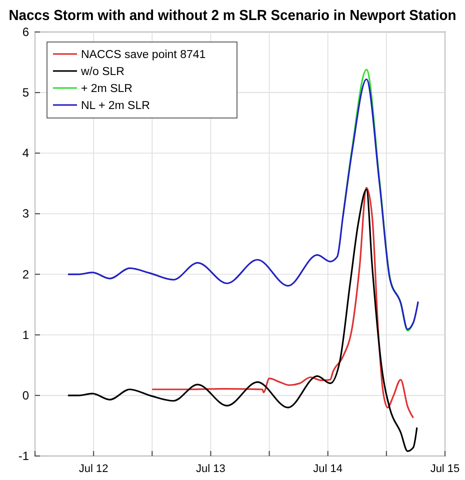  I want to click on y-tick-label: 2, so click(26, 274).